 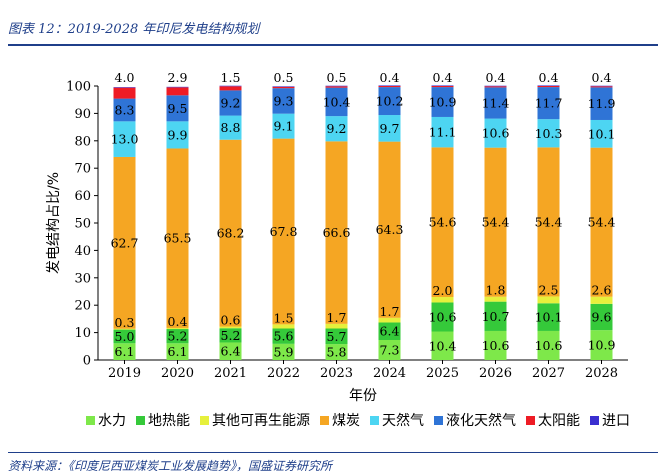 I want to click on data-label: 9.9, so click(x=178, y=134).